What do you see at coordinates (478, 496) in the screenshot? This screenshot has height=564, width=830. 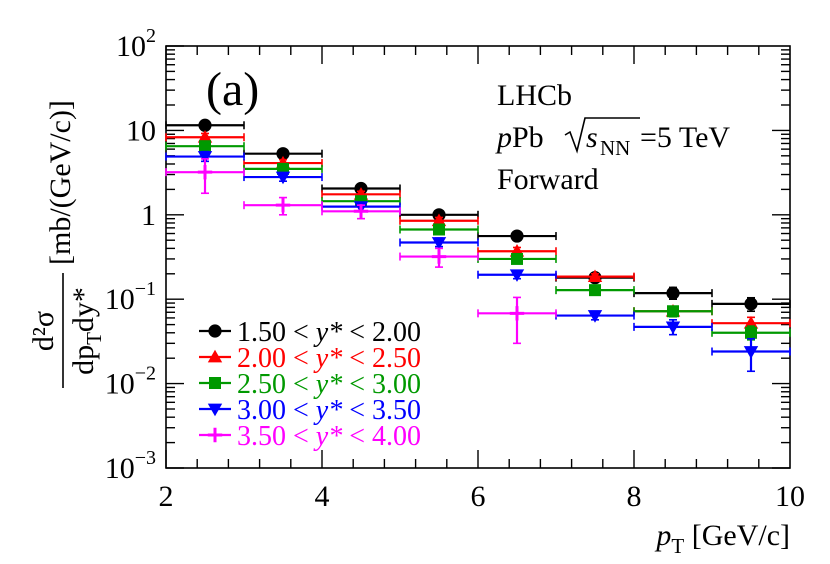 I see `x-tick-label: 6` at bounding box center [478, 496].